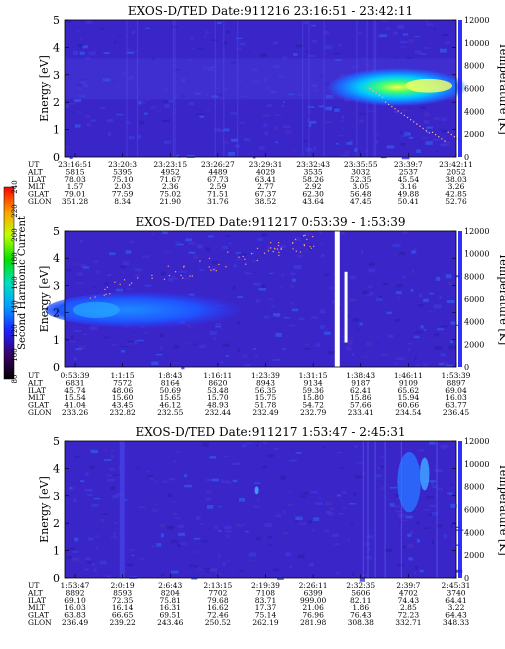 The image size is (505, 649). What do you see at coordinates (409, 397) in the screenshot?
I see `table-cell: 15.94` at bounding box center [409, 397].